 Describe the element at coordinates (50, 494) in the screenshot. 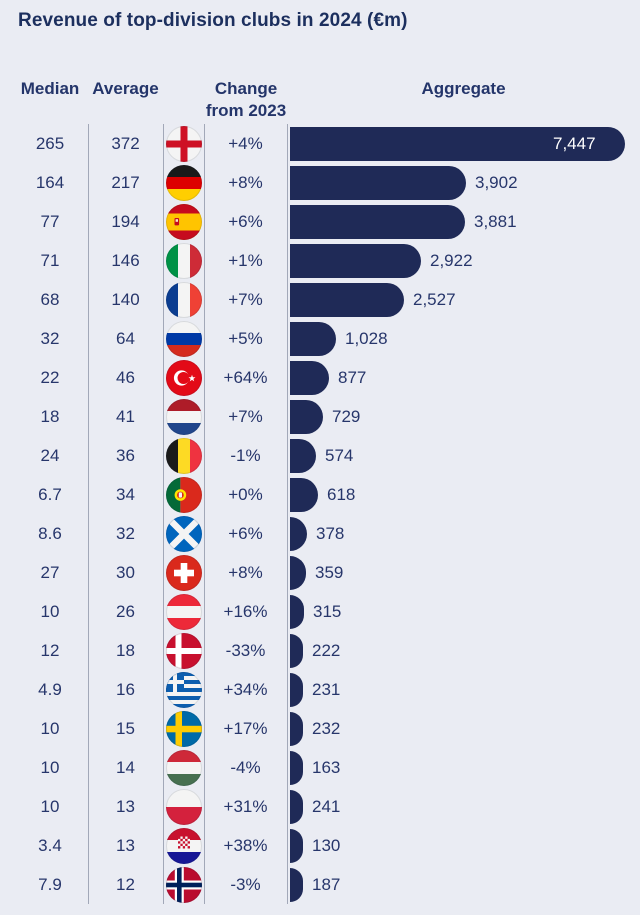

I see `median-value: 6.7` at that location.